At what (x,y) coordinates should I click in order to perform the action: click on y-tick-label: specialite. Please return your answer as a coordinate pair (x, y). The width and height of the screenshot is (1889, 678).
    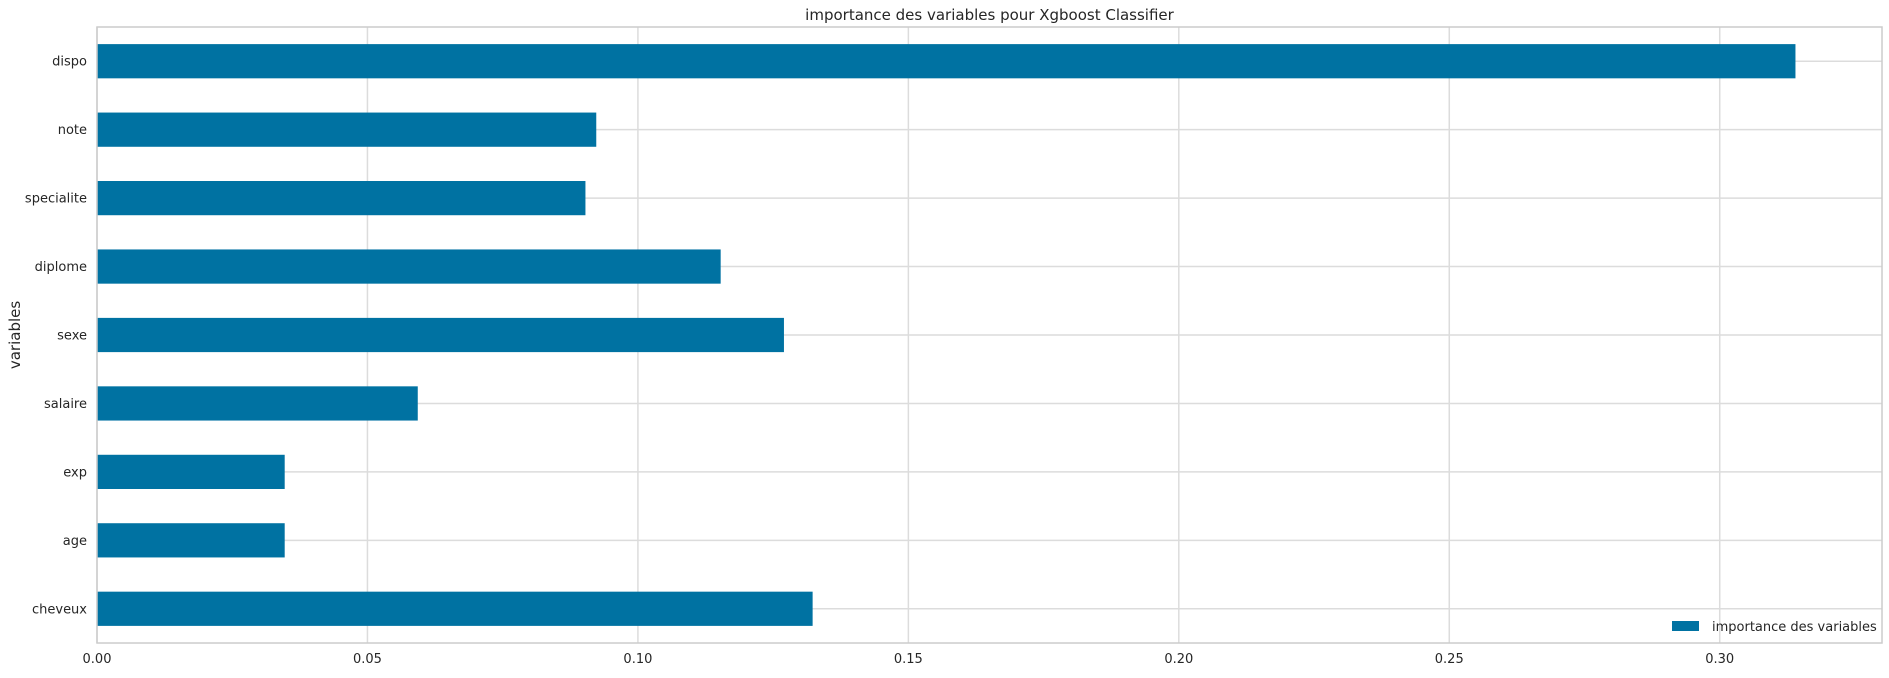
    Looking at the image, I should click on (56, 199).